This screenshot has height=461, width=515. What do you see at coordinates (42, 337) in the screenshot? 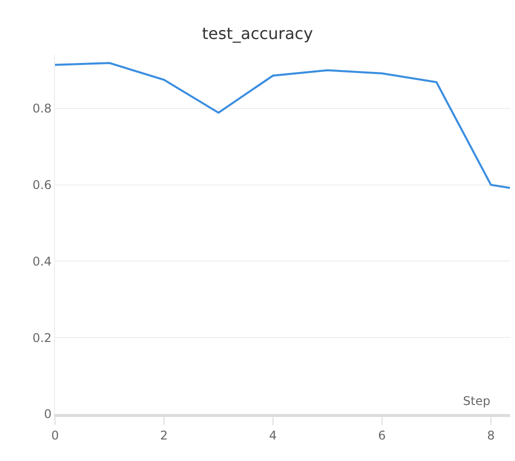
I see `y-tick-label: 0.2` at bounding box center [42, 337].